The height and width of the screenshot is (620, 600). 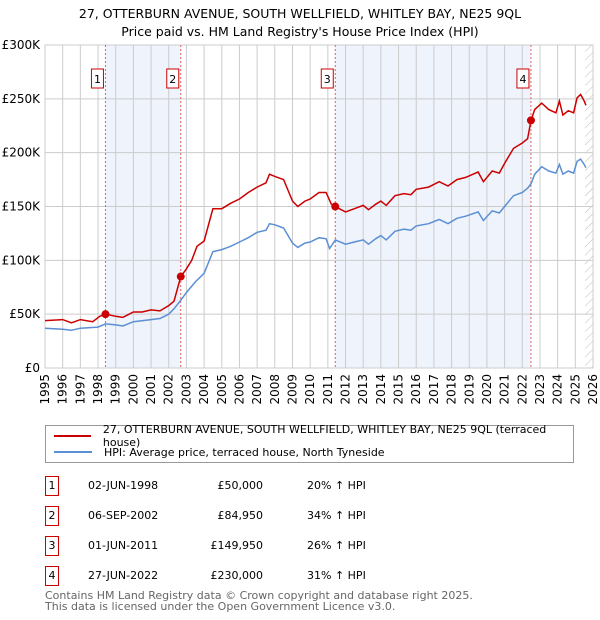 I want to click on y-tick-label: £50K, so click(x=25, y=314).